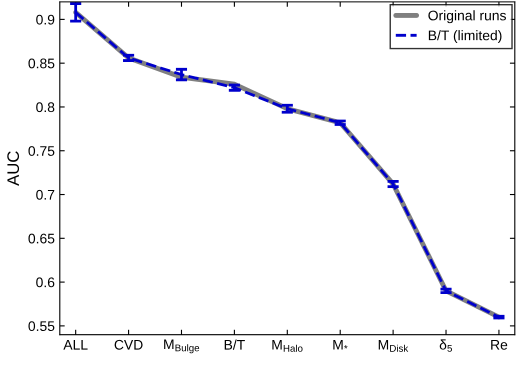  Describe the element at coordinates (499, 345) in the screenshot. I see `x-tick-label: Re` at that location.